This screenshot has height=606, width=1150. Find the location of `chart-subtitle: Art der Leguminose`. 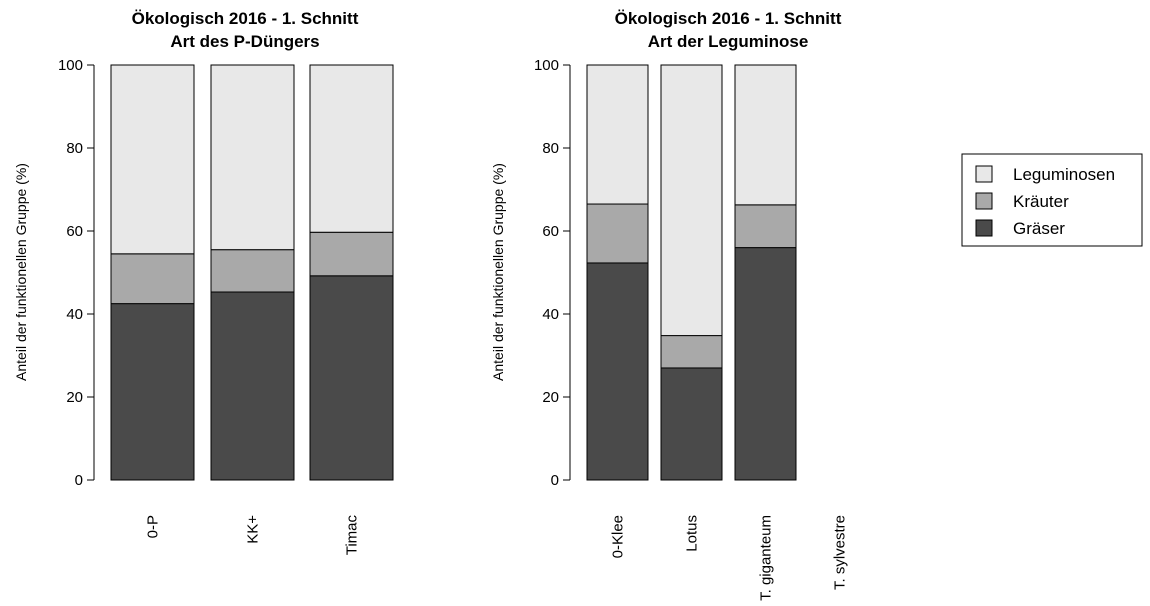

chart-subtitle: Art der Leguminose is located at coordinates (728, 41).